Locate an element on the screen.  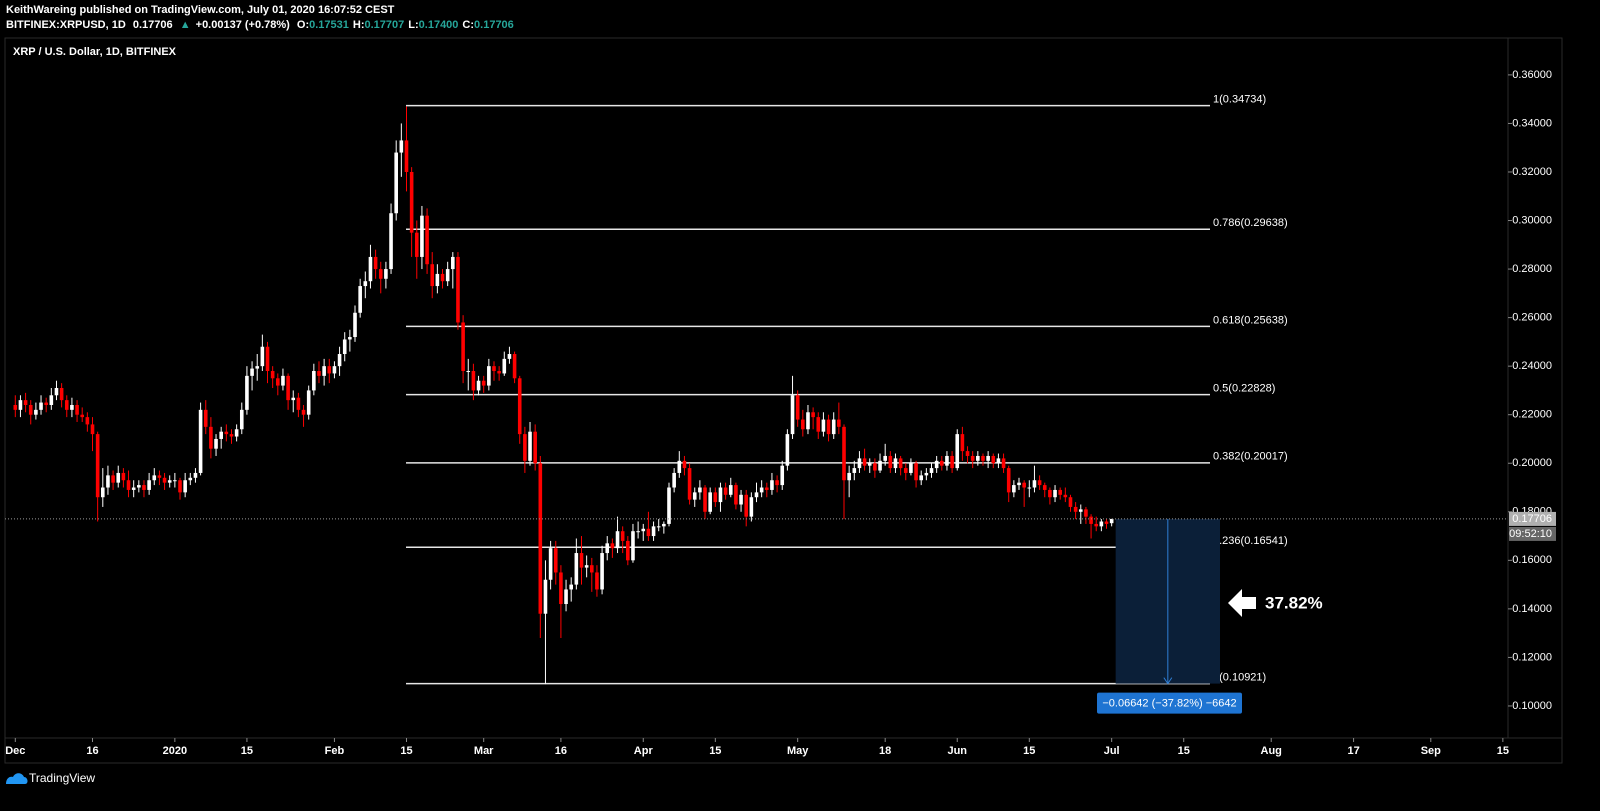
x-tick-label: 17 is located at coordinates (1353, 751).